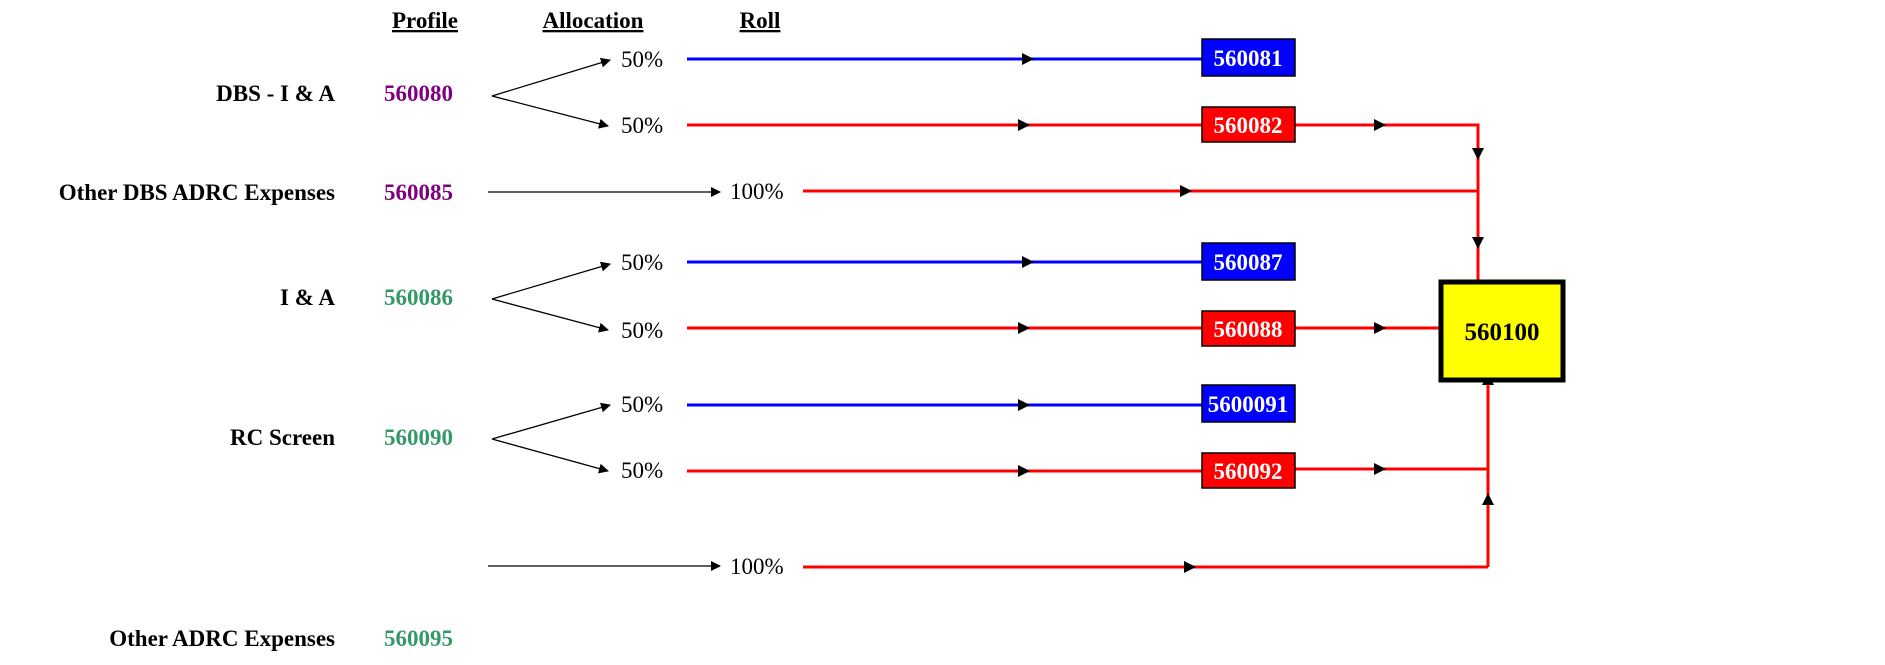  I want to click on total-box-label: 560100, so click(1502, 332).